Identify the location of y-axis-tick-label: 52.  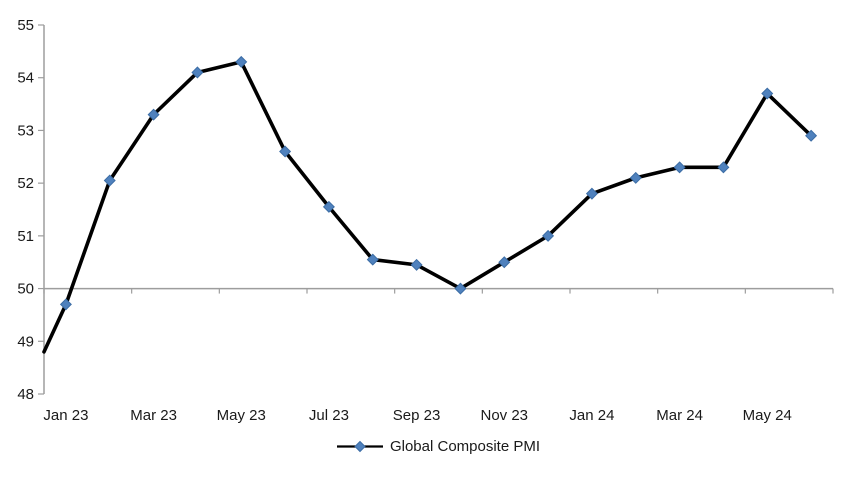
(25, 183).